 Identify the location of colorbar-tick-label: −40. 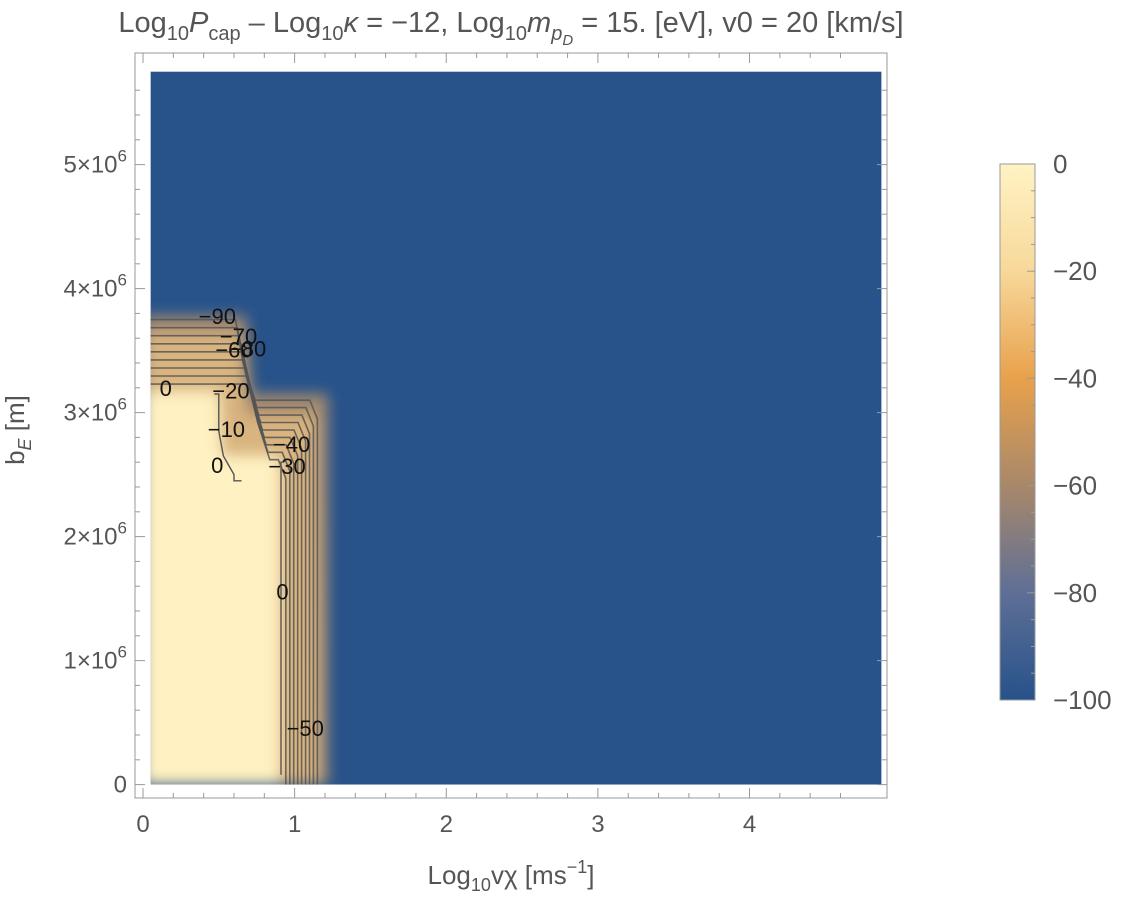
(1075, 378).